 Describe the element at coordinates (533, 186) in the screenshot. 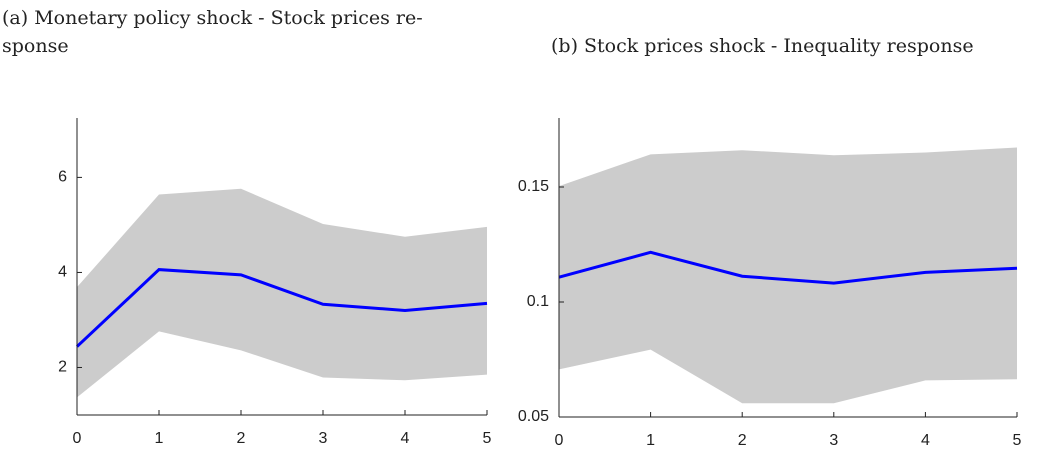

I see `y-tick-label: 0.15` at that location.